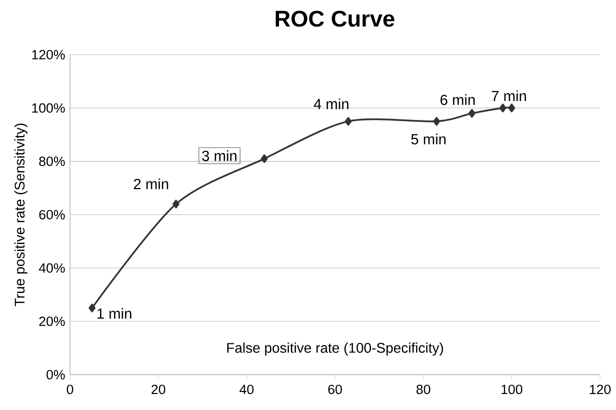 The height and width of the screenshot is (410, 616). Describe the element at coordinates (21, 215) in the screenshot. I see `y-axis-title: True positive rate (Sensitivity)` at that location.